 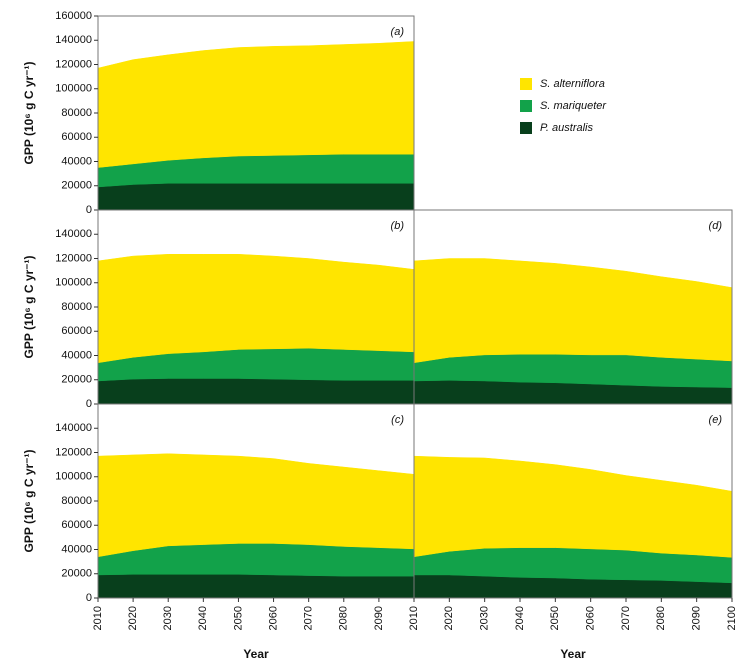 What do you see at coordinates (398, 226) in the screenshot?
I see `panel-label: (b)` at bounding box center [398, 226].